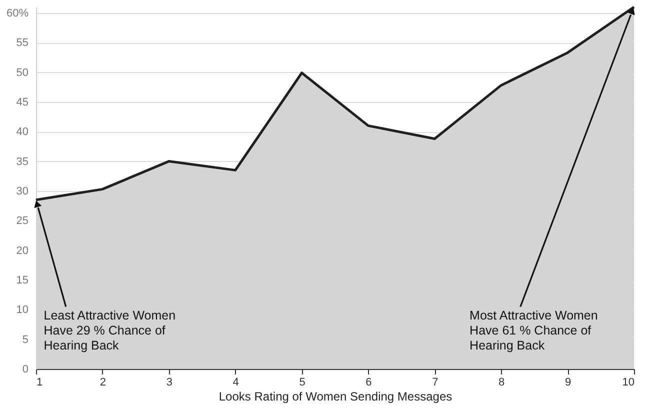 The height and width of the screenshot is (413, 645). Describe the element at coordinates (169, 382) in the screenshot. I see `x-tick-label: 3` at that location.